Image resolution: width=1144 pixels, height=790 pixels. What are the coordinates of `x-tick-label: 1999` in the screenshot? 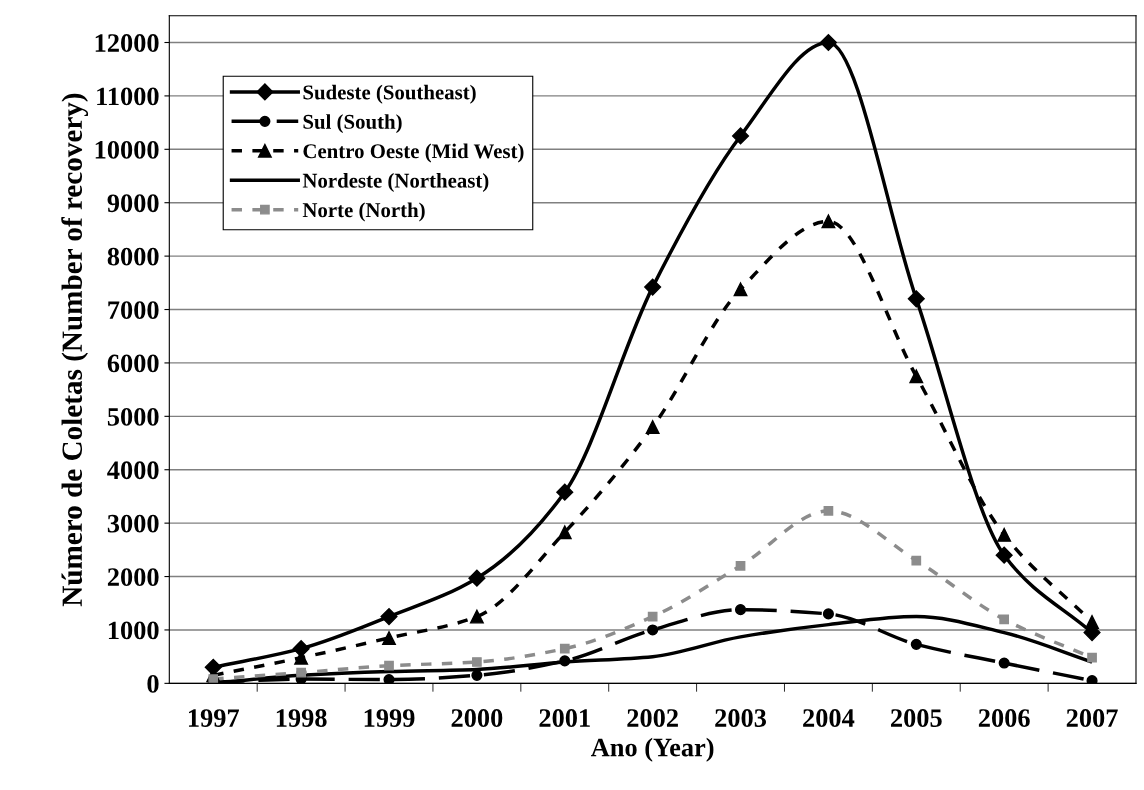 It's located at (389, 718).